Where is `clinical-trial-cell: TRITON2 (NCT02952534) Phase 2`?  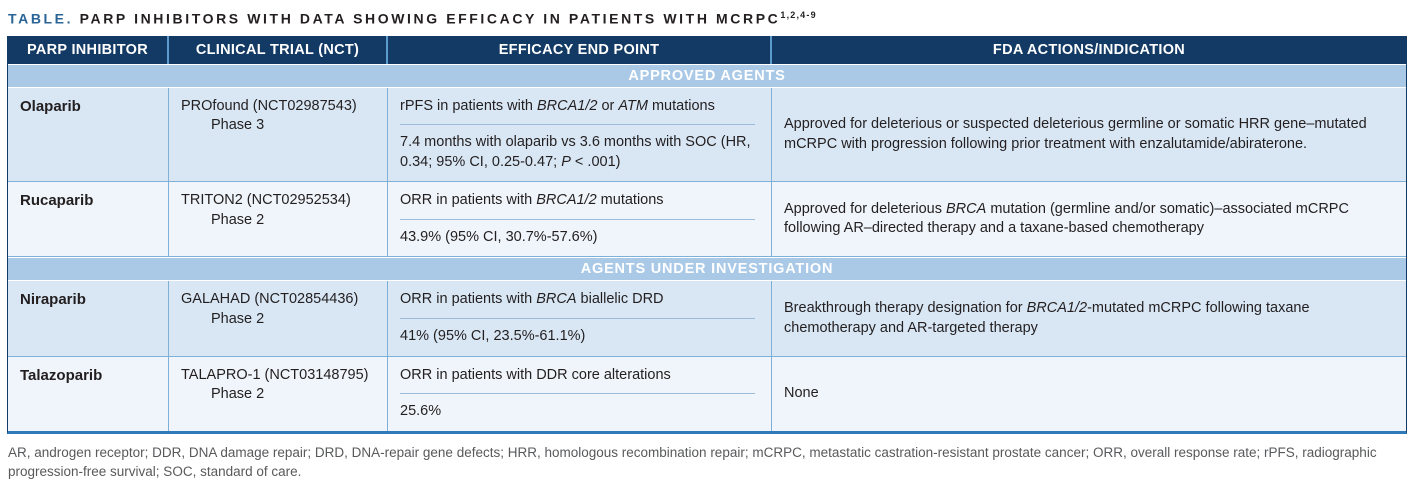
clinical-trial-cell: TRITON2 (NCT02952534) Phase 2 is located at coordinates (278, 219).